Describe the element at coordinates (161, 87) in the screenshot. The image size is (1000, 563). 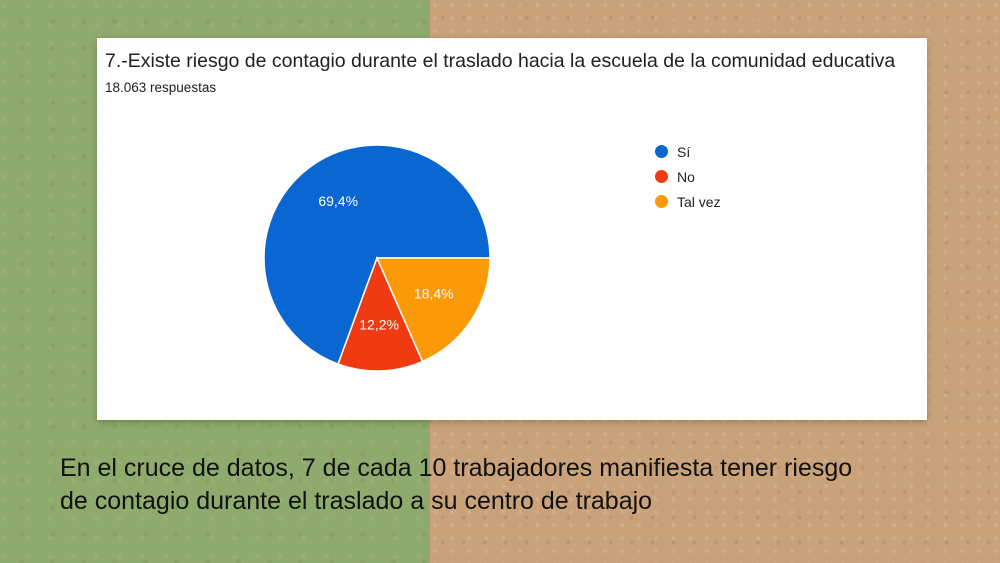
I see `response-count: 18.063 respuestas` at that location.